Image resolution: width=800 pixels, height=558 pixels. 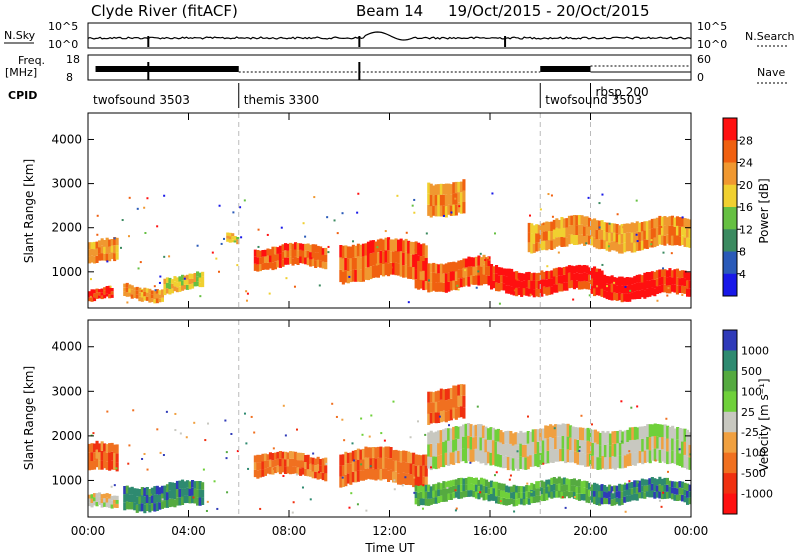 What do you see at coordinates (730, 129) in the screenshot?
I see `power-colorbar-step` at bounding box center [730, 129].